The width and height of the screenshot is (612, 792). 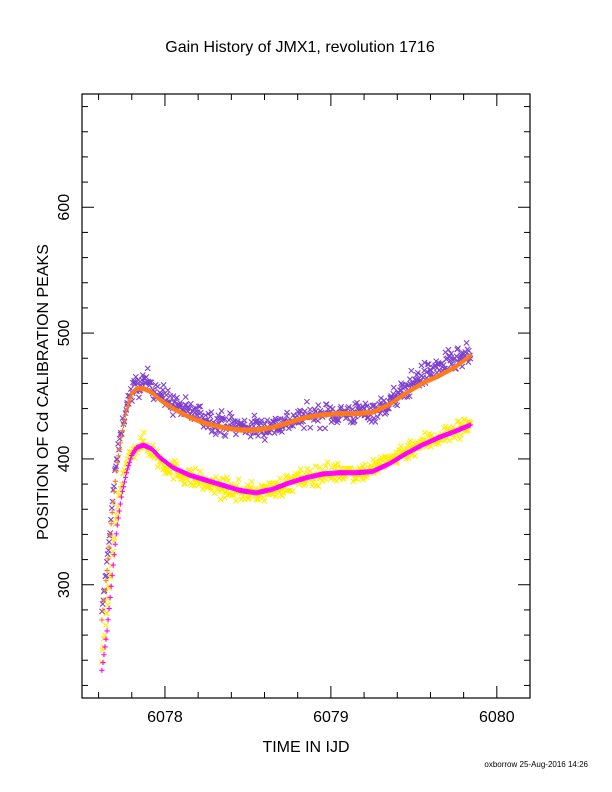 I want to click on x-tick-label: 6080, so click(x=497, y=717).